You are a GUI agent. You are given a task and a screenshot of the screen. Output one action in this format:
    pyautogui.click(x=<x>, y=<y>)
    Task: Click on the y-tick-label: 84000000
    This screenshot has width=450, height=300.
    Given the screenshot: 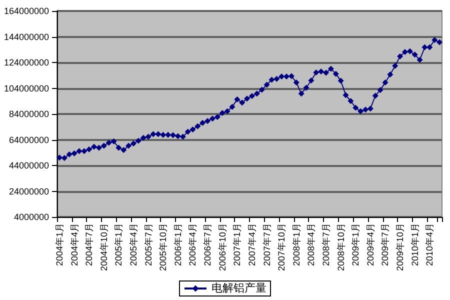 What is the action you would take?
    pyautogui.click(x=28, y=114)
    